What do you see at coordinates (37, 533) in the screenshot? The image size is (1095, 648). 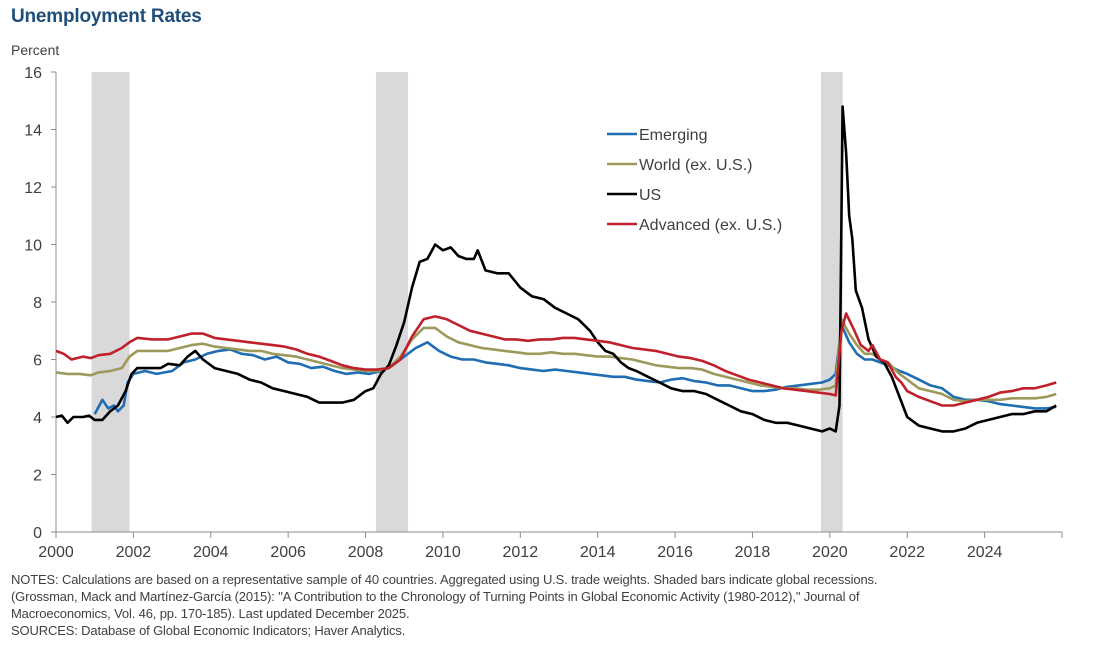 I see `y-tick-label: 0` at bounding box center [37, 533].